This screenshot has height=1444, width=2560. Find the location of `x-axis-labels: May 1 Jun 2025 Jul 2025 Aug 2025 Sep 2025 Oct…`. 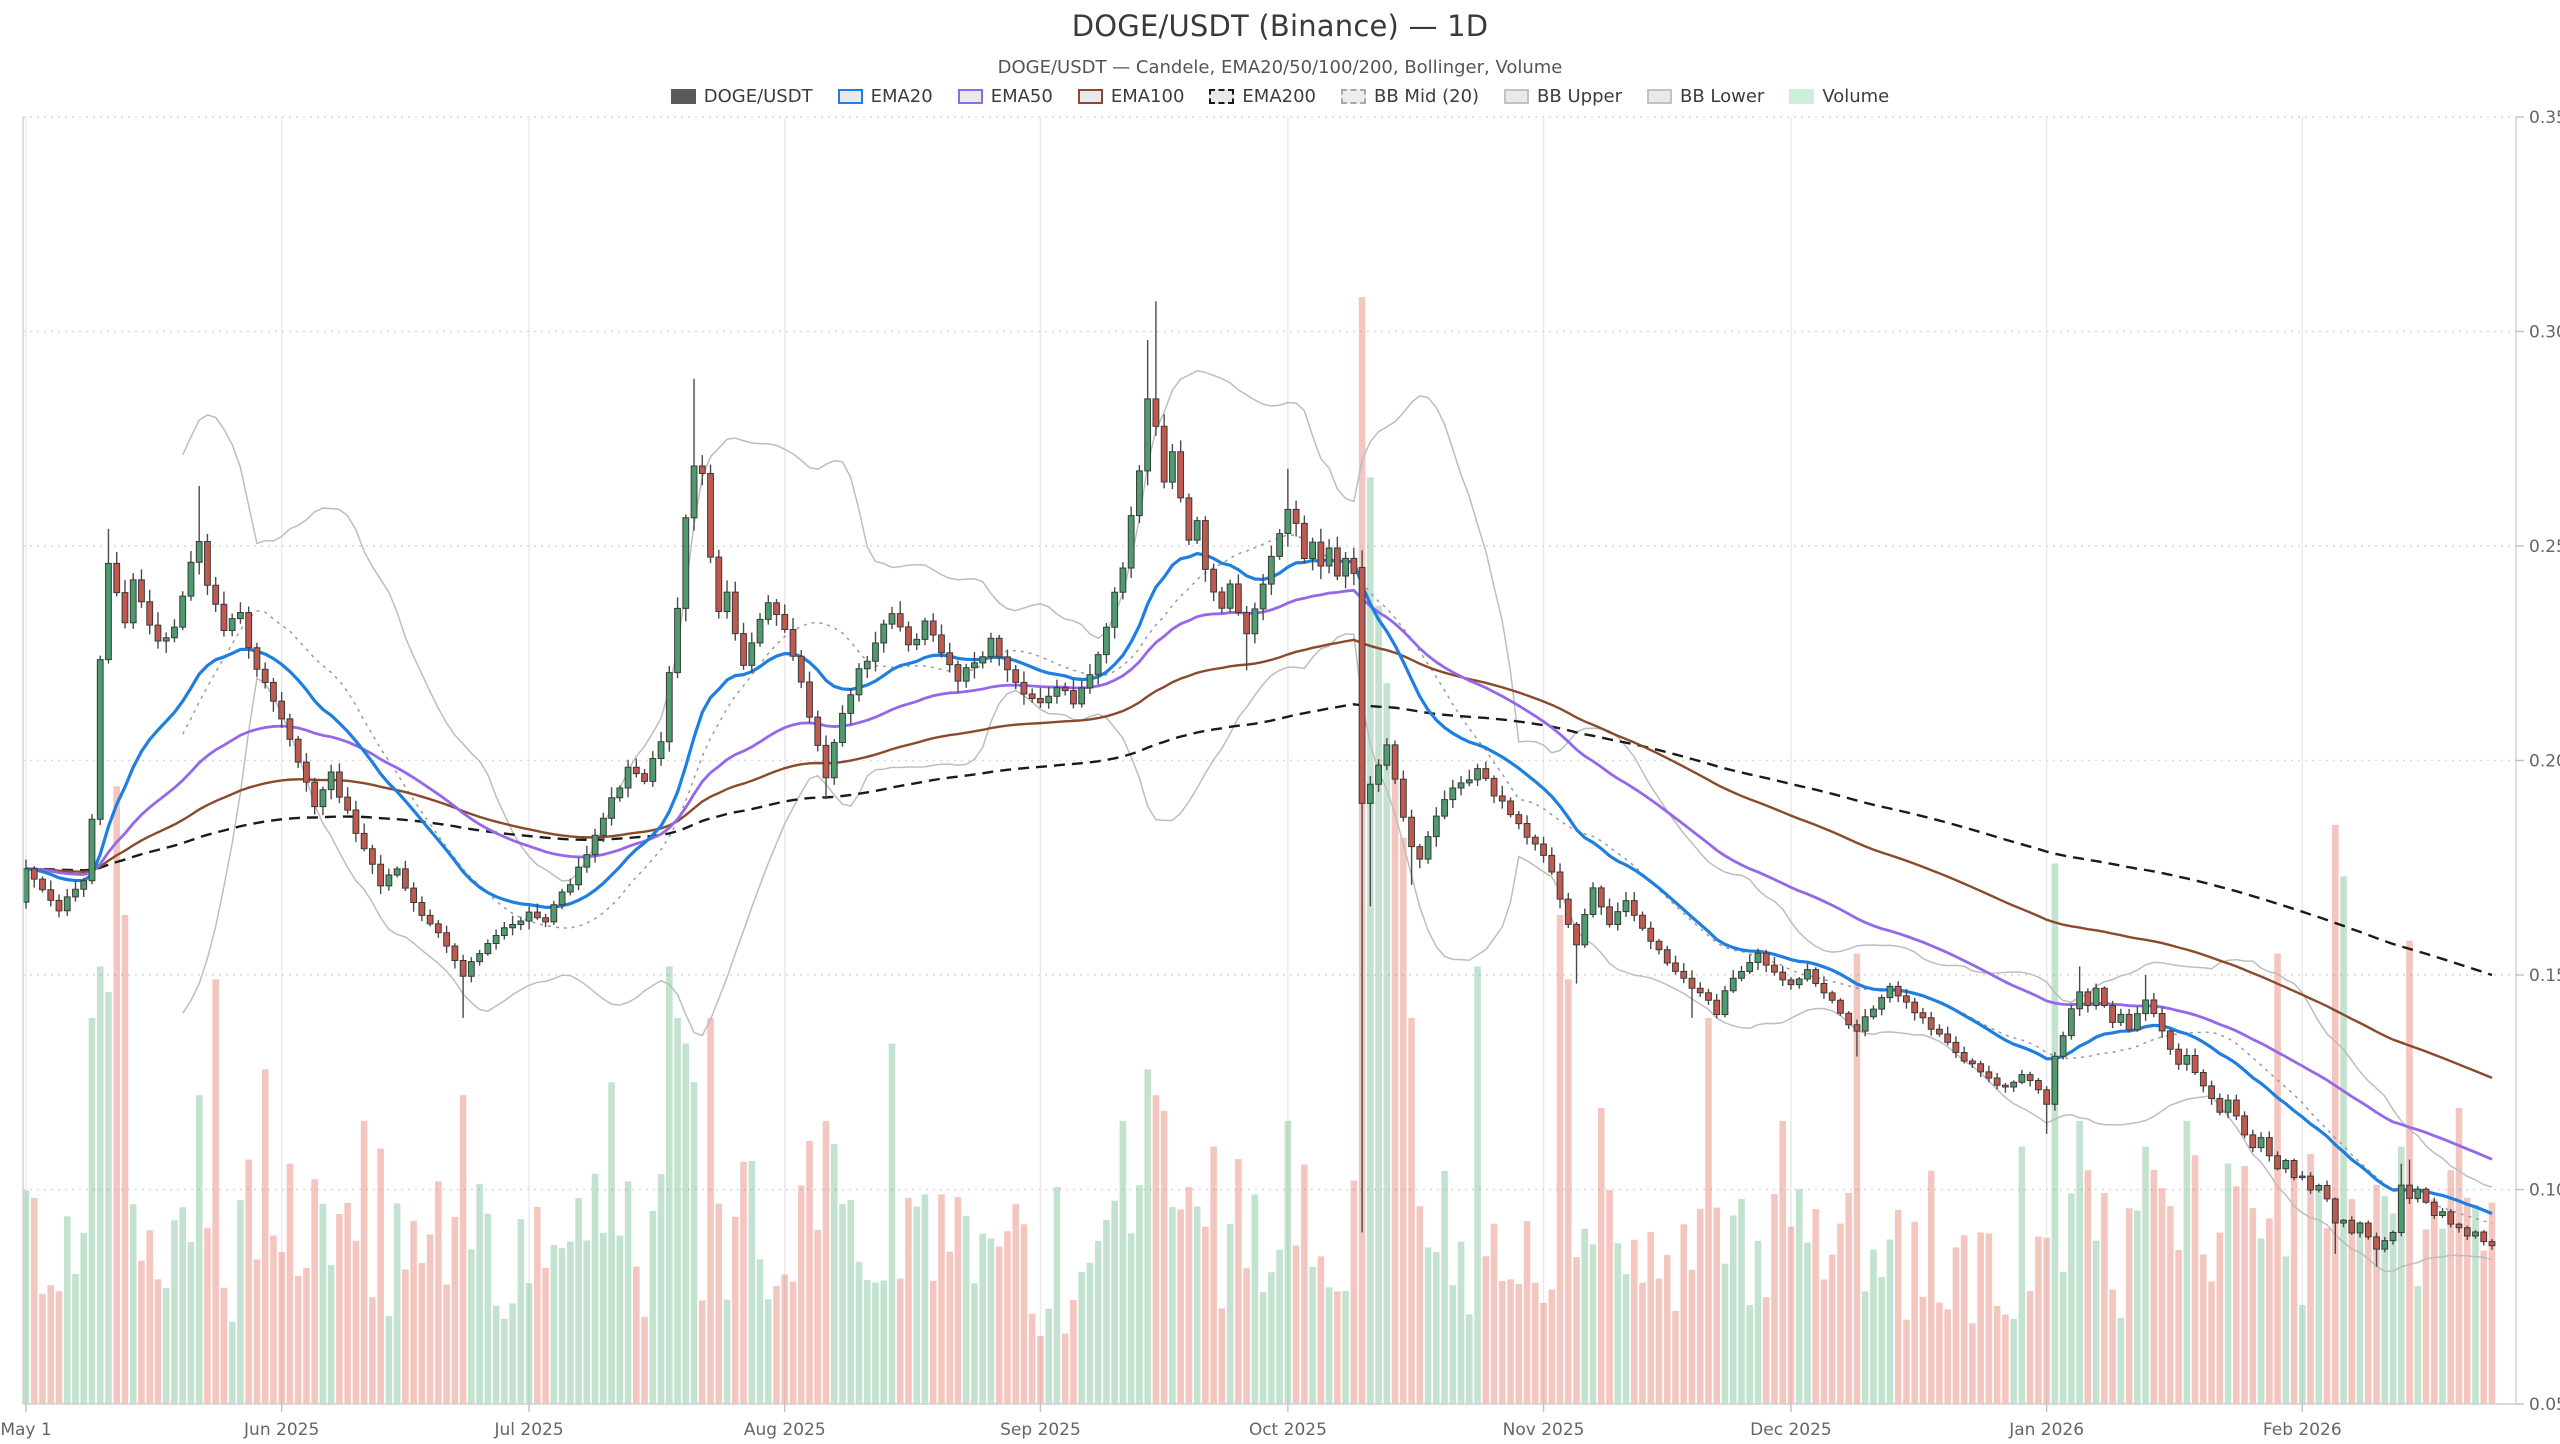

x-axis-labels: May 1 Jun 2025 Jul 2025 Aug 2025 Sep 2025 Oct… is located at coordinates (1171, 1422).